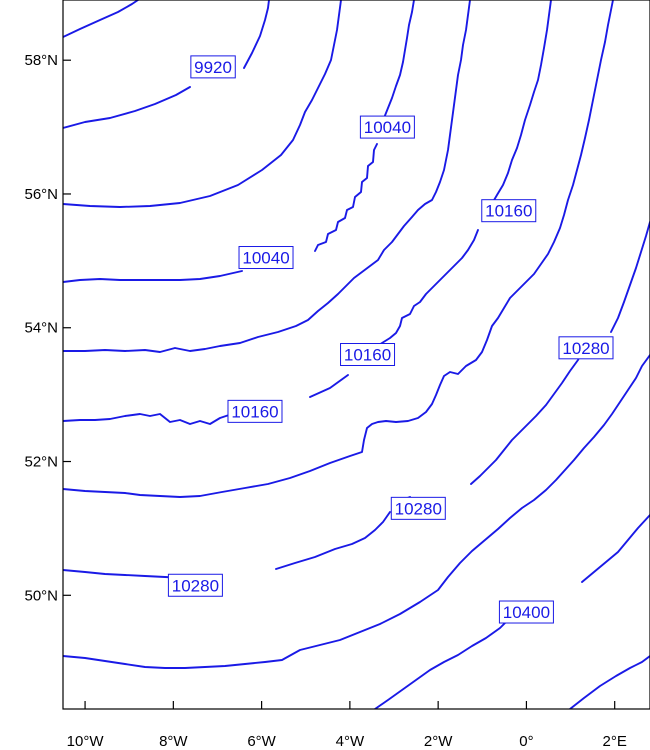 This screenshot has height=750, width=650. I want to click on lon-tick-label: 8°W, so click(173, 741).